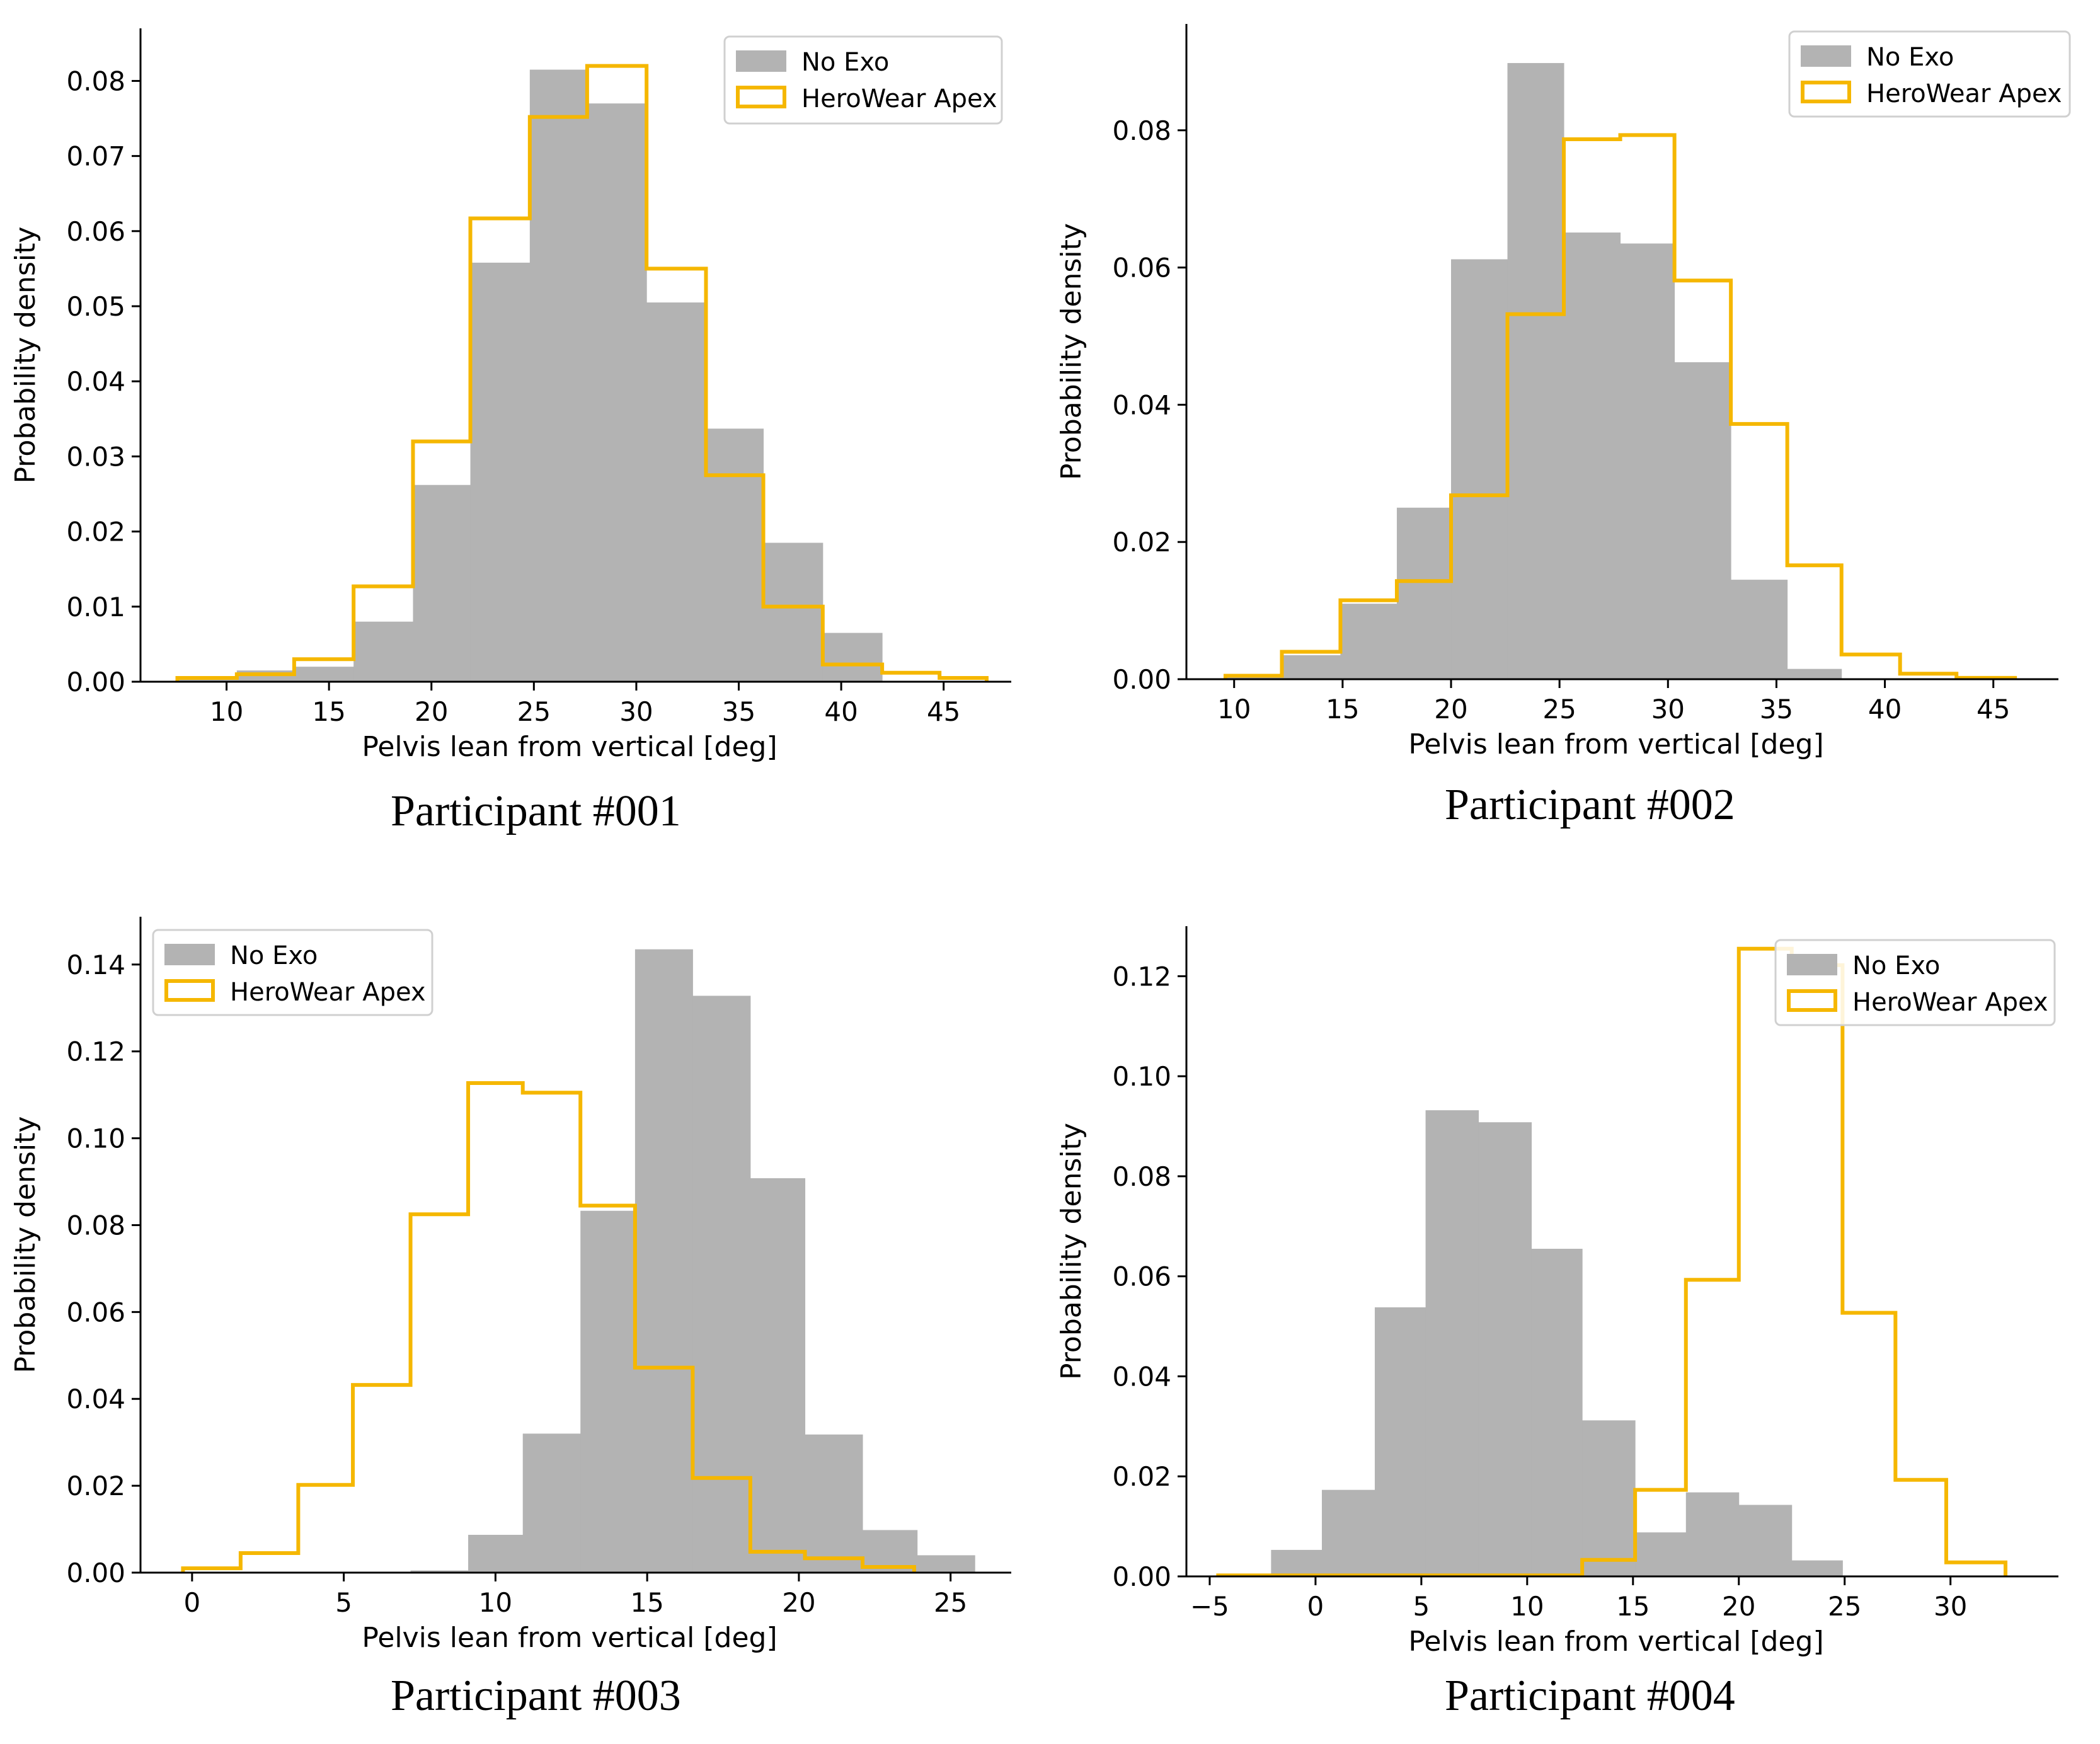  I want to click on x-tick-label: −5, so click(1209, 1606).